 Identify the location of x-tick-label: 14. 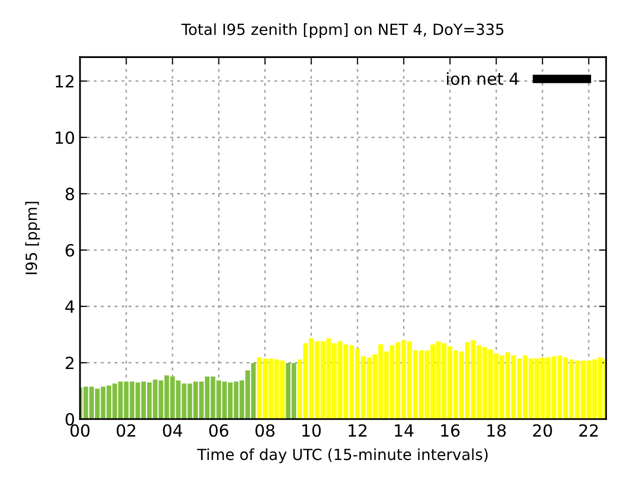
(404, 430).